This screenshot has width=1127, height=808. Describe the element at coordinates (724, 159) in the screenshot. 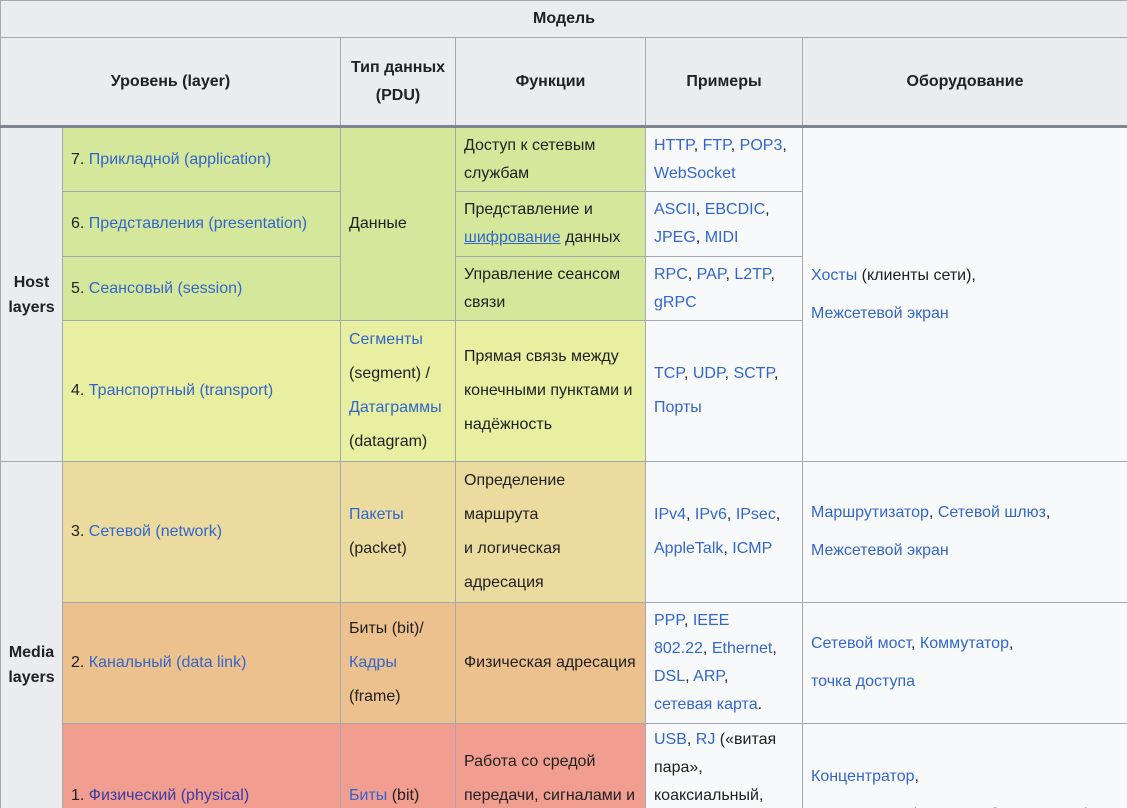

I see `examples-cell-7: HTTP, FTP, POP3, WebSocket` at that location.